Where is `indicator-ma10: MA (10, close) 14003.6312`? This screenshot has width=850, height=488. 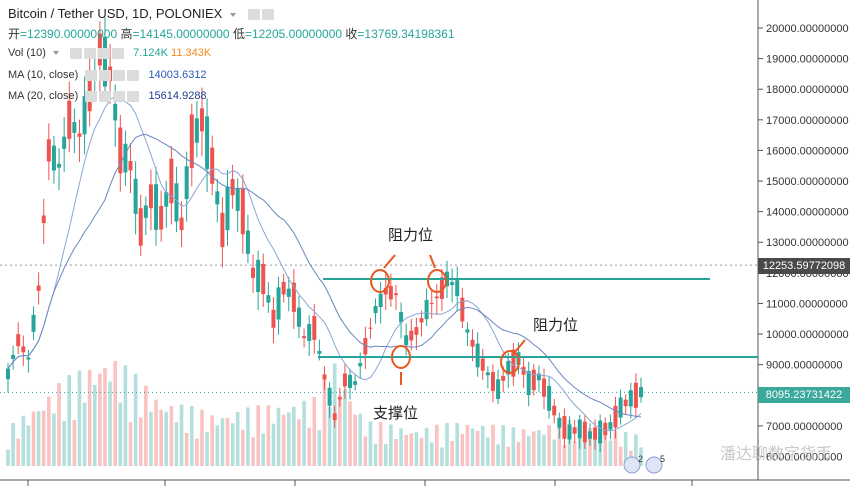
indicator-ma10: MA (10, close) 14003.6312 is located at coordinates (107, 75).